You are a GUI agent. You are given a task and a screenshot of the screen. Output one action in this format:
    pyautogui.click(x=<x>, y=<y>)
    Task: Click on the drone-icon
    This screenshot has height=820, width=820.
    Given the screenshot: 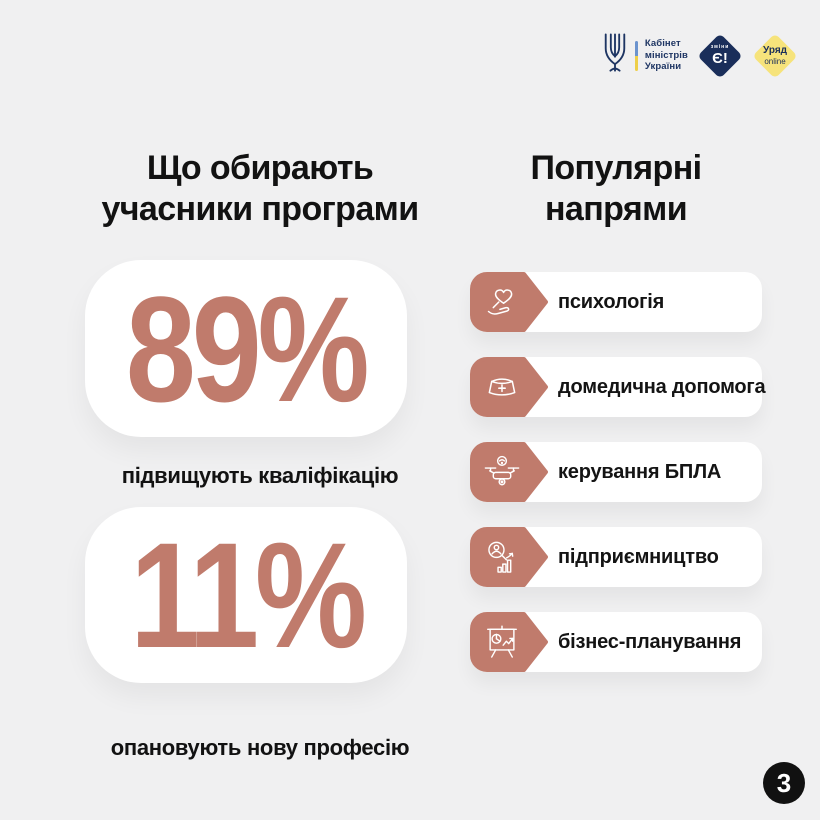 What is the action you would take?
    pyautogui.click(x=502, y=470)
    